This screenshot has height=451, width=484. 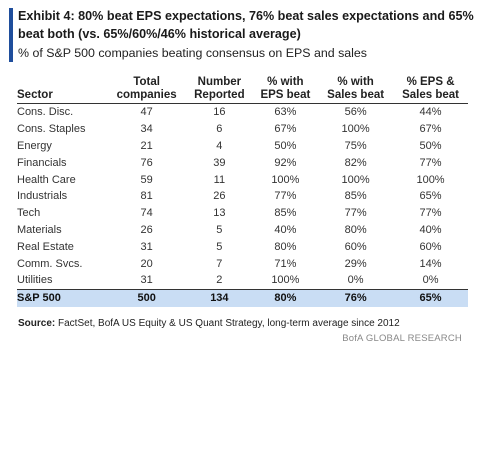 What do you see at coordinates (355, 196) in the screenshot?
I see `value-cell: 85%` at bounding box center [355, 196].